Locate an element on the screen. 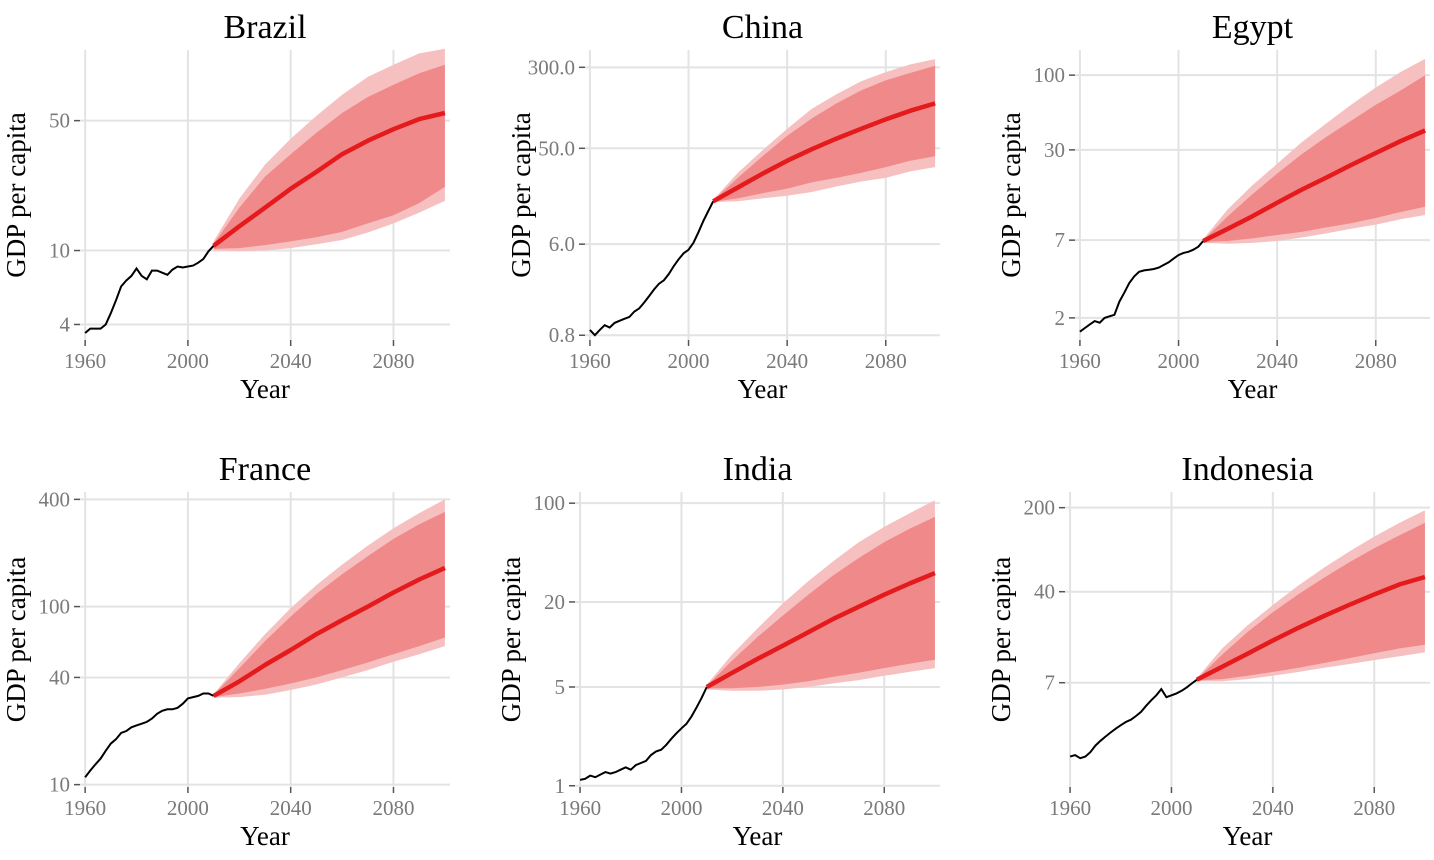 The image size is (1434, 860). y-tick-label: 1 is located at coordinates (560, 786).